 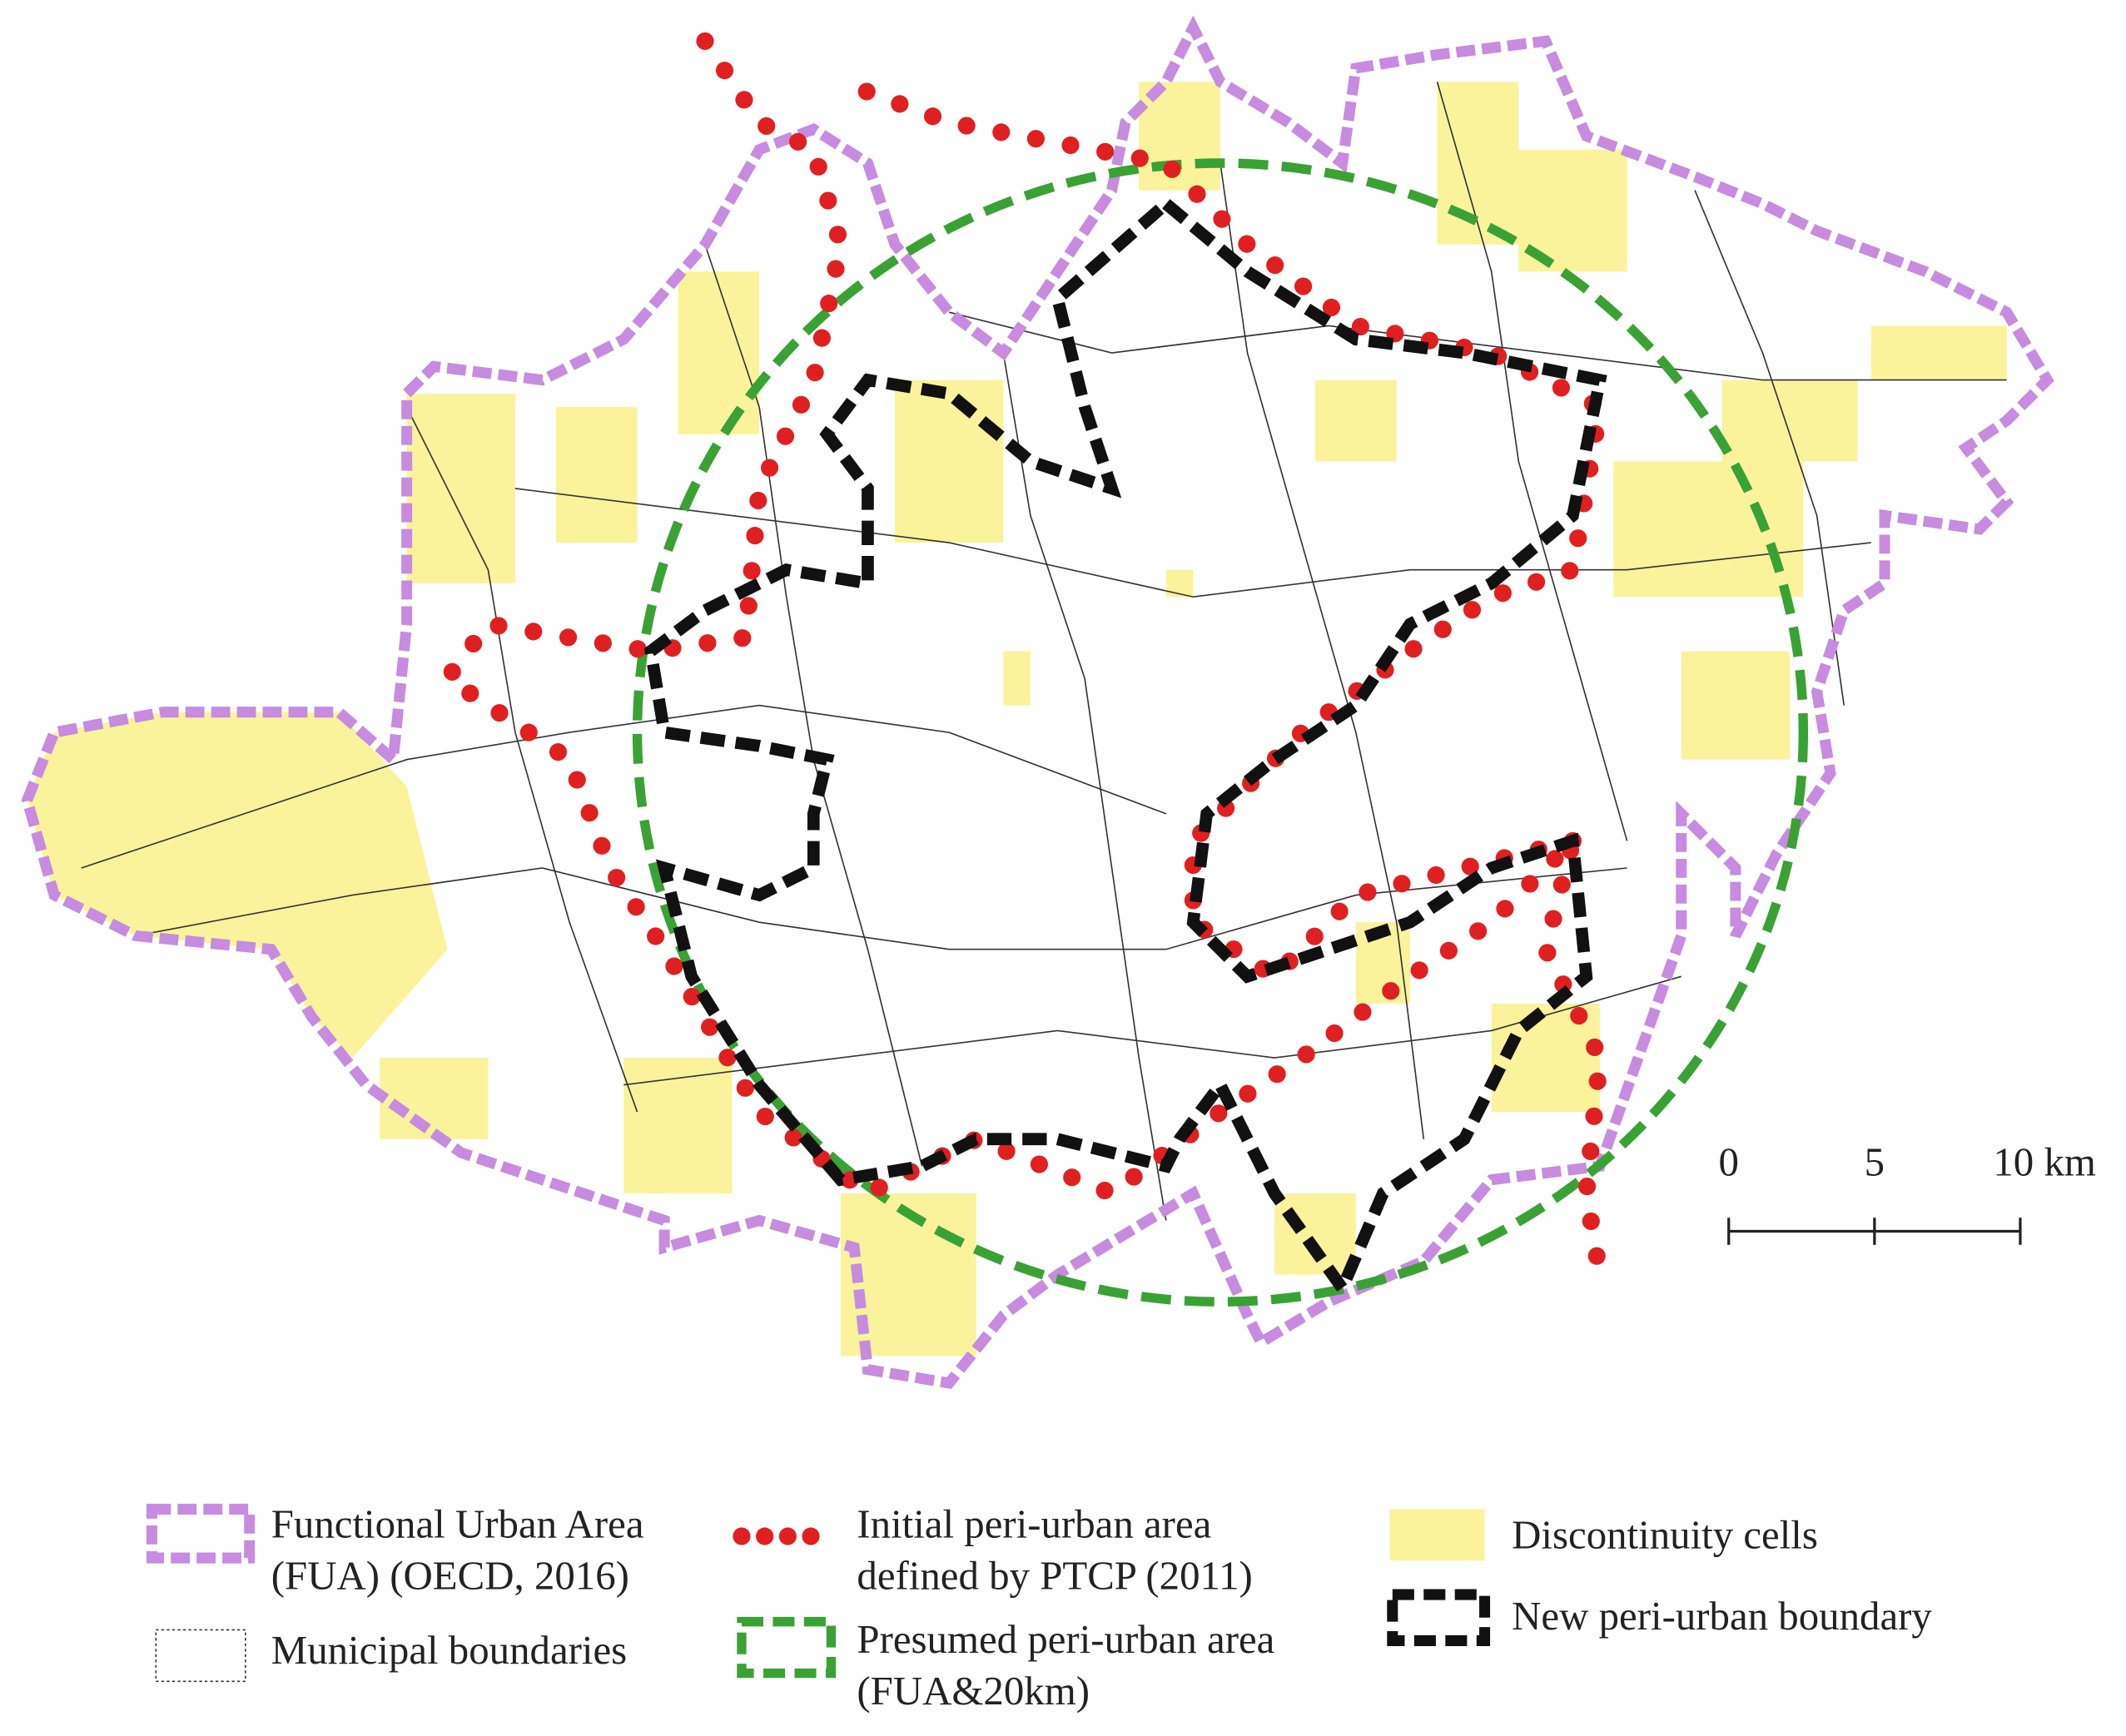 I want to click on scale-label: 10 km, so click(x=2045, y=1162).